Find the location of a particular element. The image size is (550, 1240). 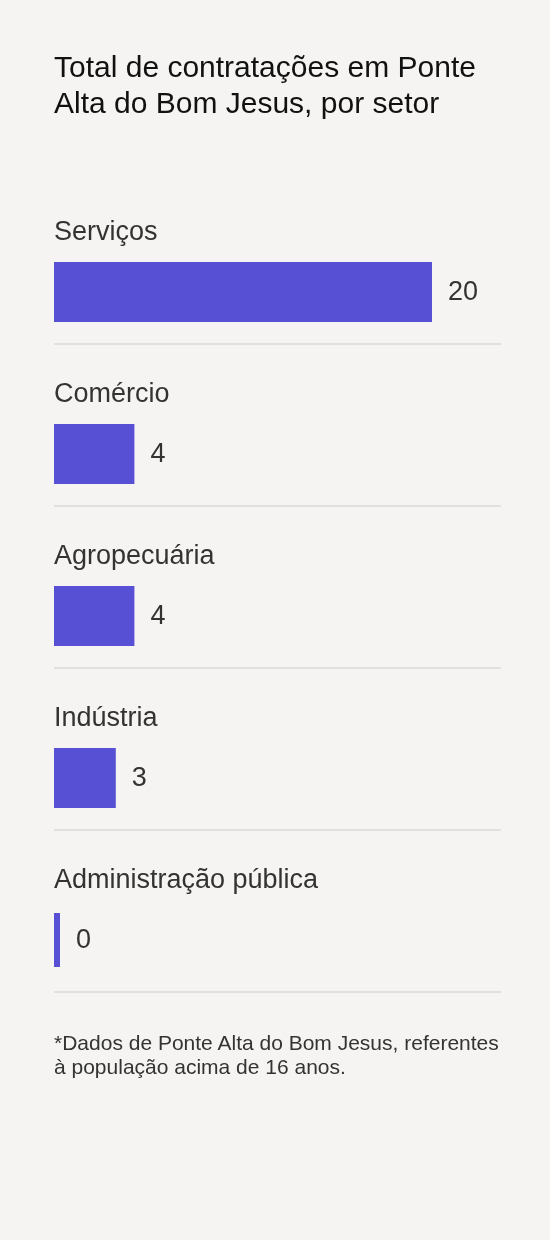

y-tick-label: Indústria is located at coordinates (106, 717).